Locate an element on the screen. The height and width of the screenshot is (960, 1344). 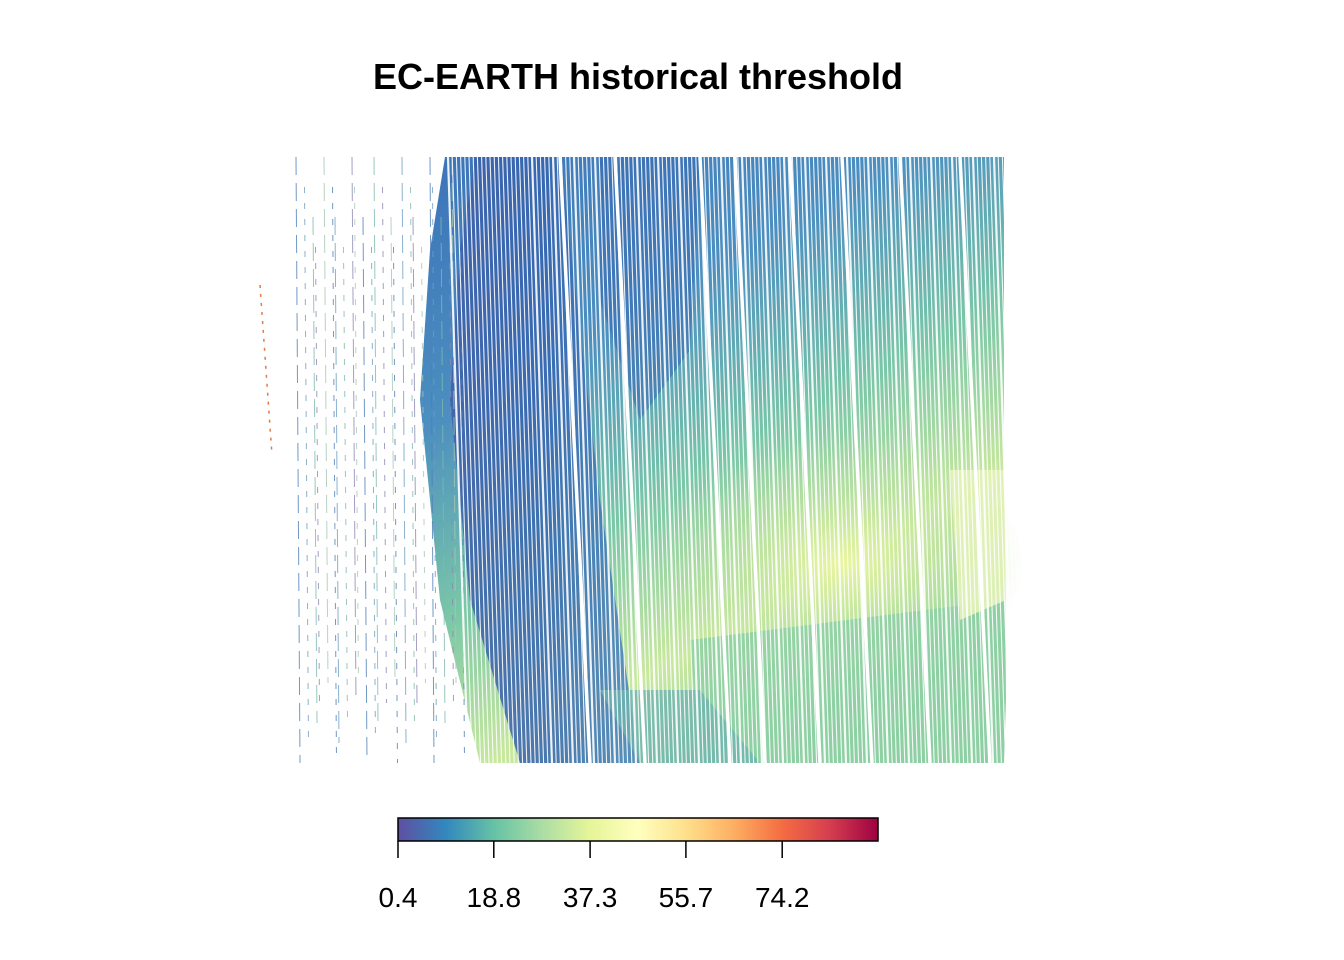
plot-title: EC-EARTH historical threshold is located at coordinates (638, 76).